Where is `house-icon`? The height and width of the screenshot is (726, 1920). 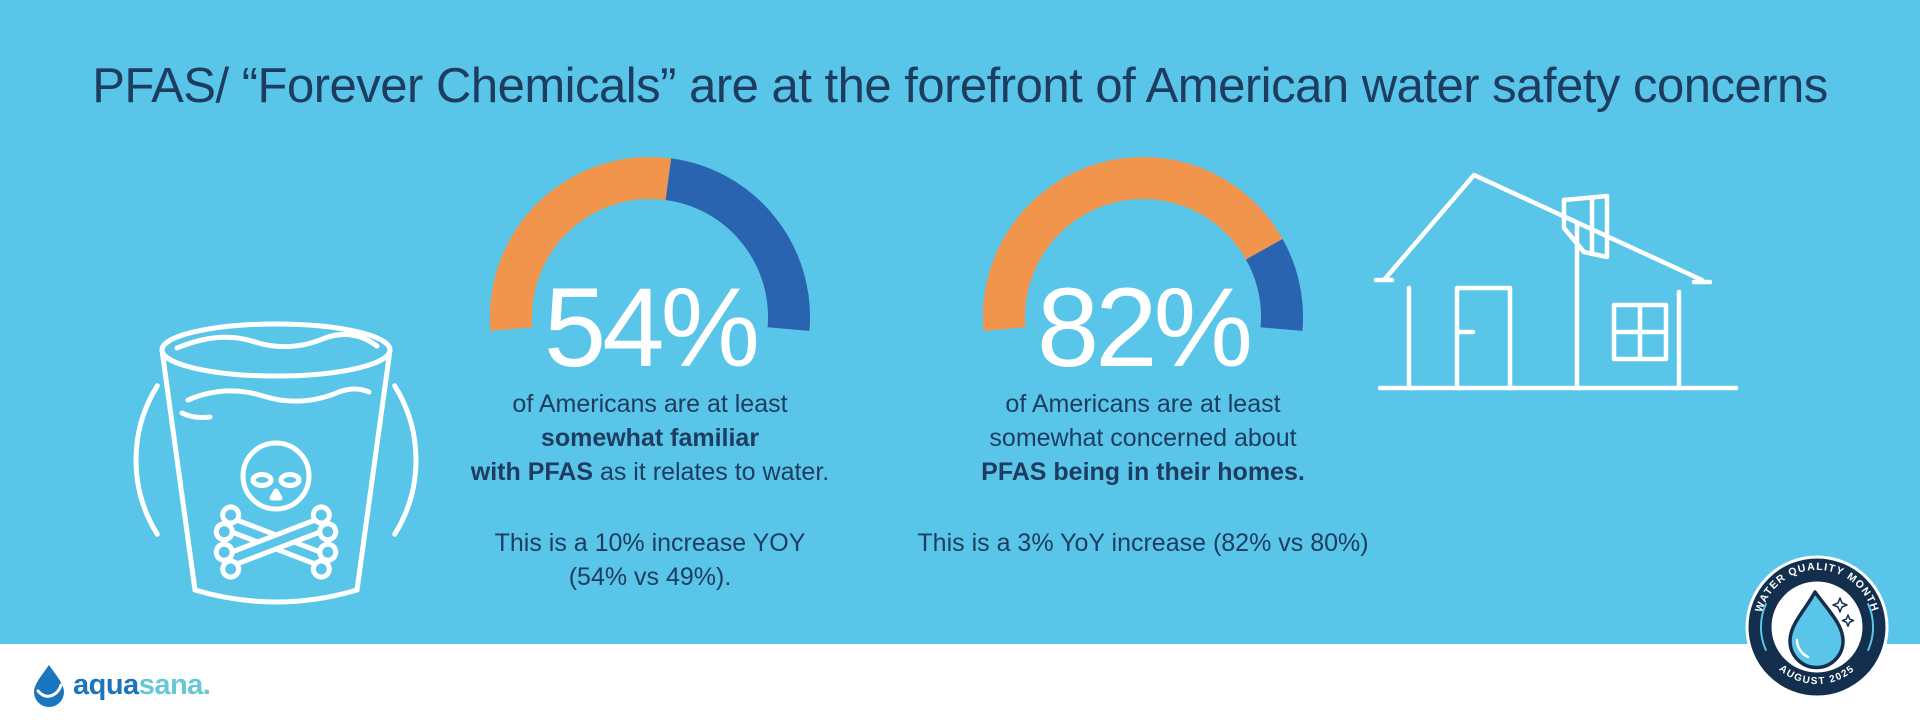 house-icon is located at coordinates (1558, 269).